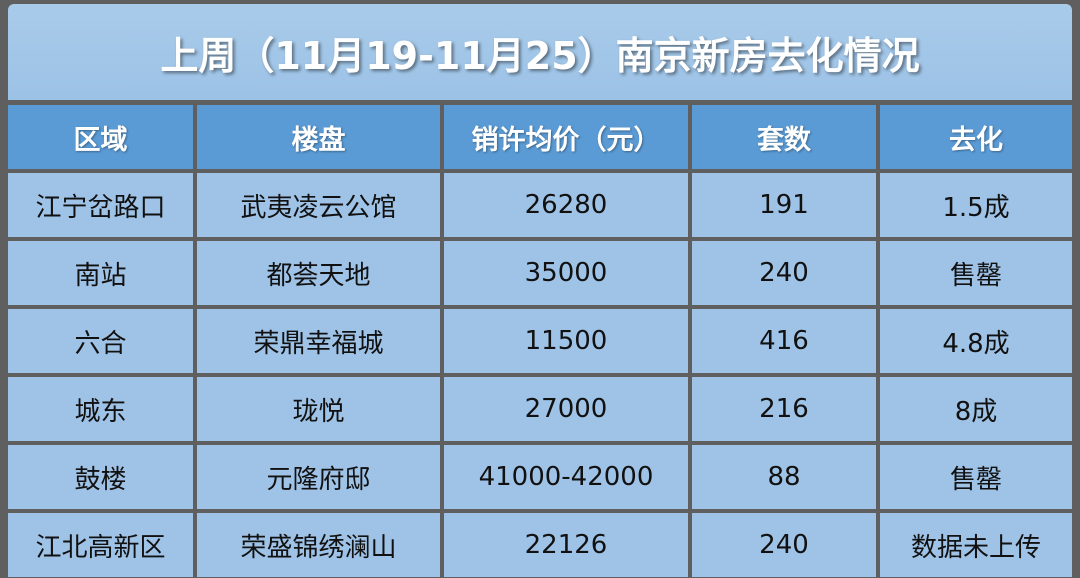 The image size is (1080, 578). What do you see at coordinates (784, 477) in the screenshot?
I see `table-cell: 88` at bounding box center [784, 477].